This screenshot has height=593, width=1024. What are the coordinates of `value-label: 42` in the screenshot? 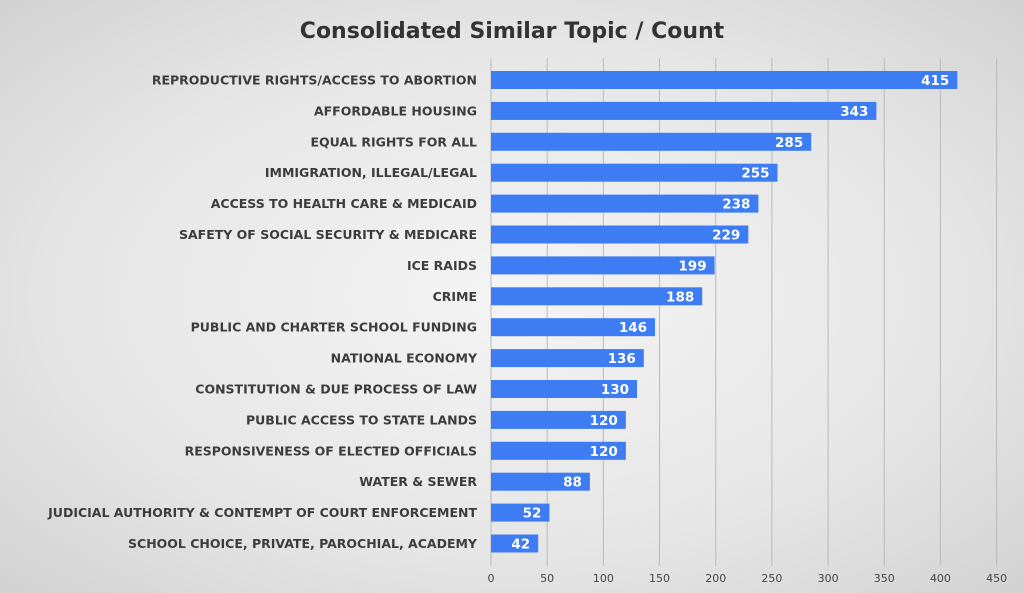 It's located at (520, 545).